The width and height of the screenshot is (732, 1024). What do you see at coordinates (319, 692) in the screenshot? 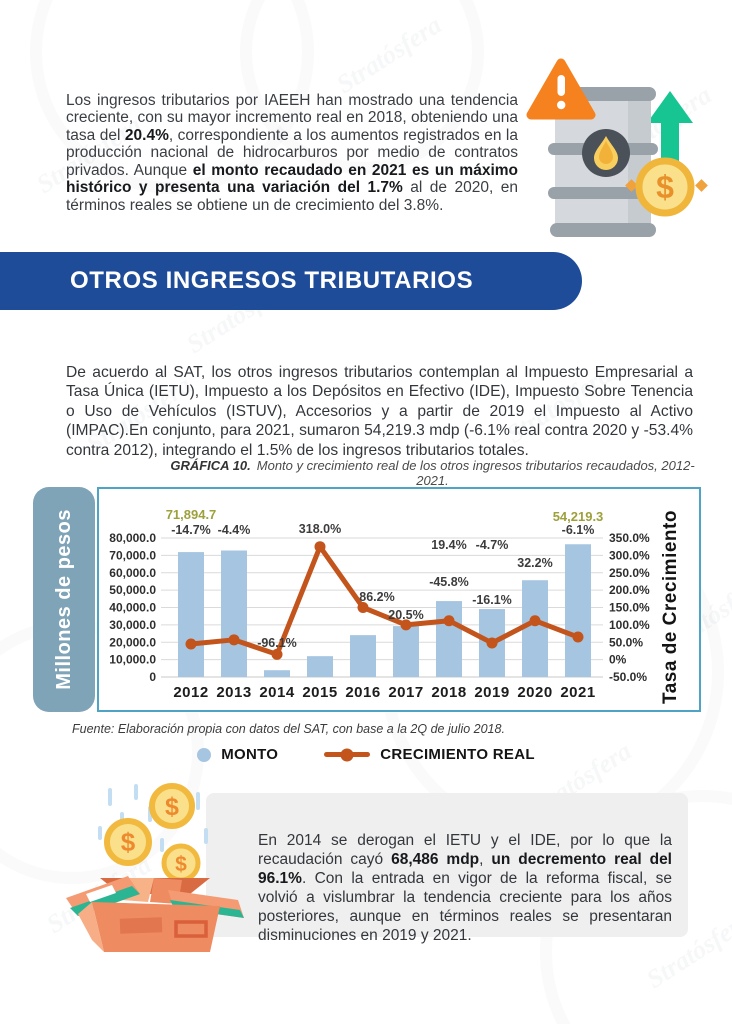
I see `svg-text: 2015` at bounding box center [319, 692].